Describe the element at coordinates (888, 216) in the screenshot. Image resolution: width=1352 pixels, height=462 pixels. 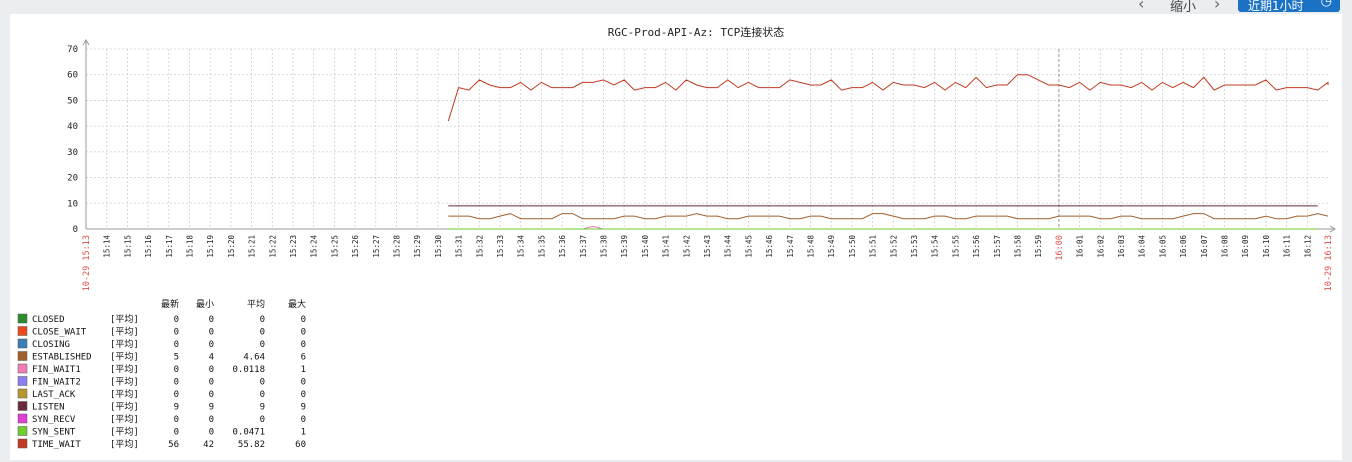
I see `series-line-established` at that location.